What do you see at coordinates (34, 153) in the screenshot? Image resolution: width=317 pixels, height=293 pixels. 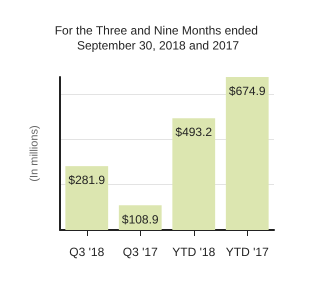 I see `y-axis-title: (In millions)` at bounding box center [34, 153].